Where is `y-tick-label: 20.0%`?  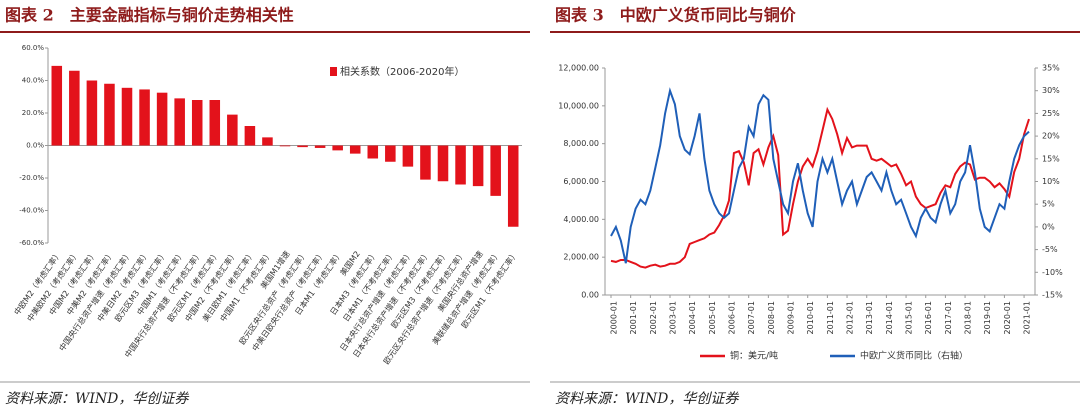 y-tick-label: 20.0% is located at coordinates (33, 113).